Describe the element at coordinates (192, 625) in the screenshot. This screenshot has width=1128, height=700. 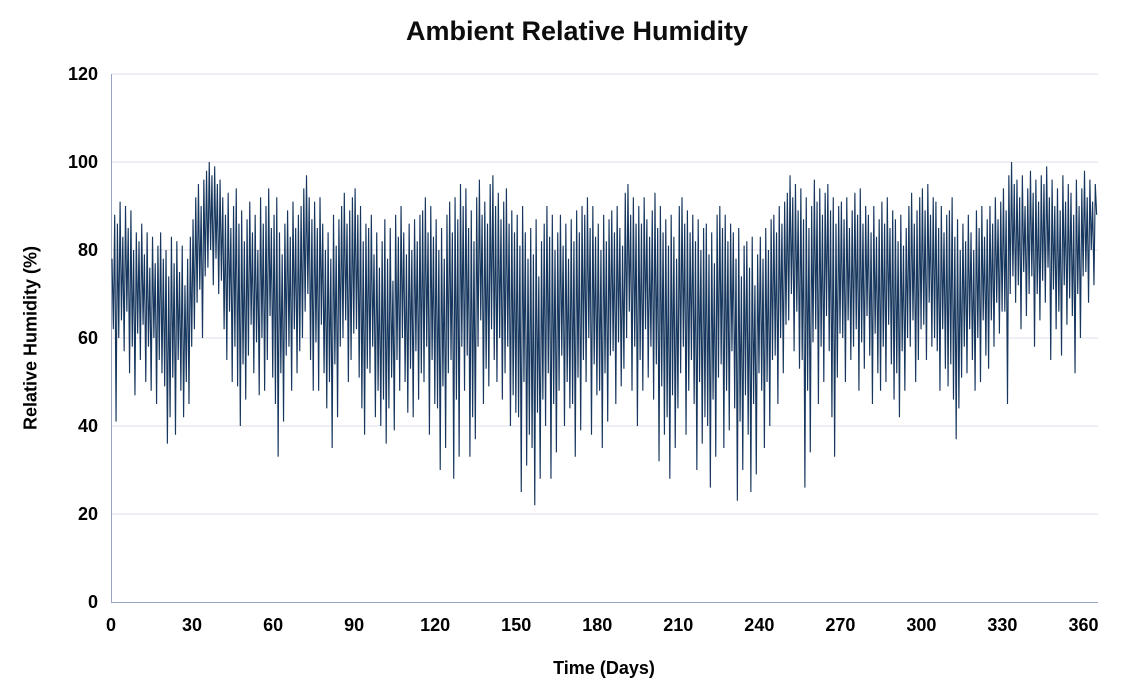
I see `x-tick-label: 30` at that location.